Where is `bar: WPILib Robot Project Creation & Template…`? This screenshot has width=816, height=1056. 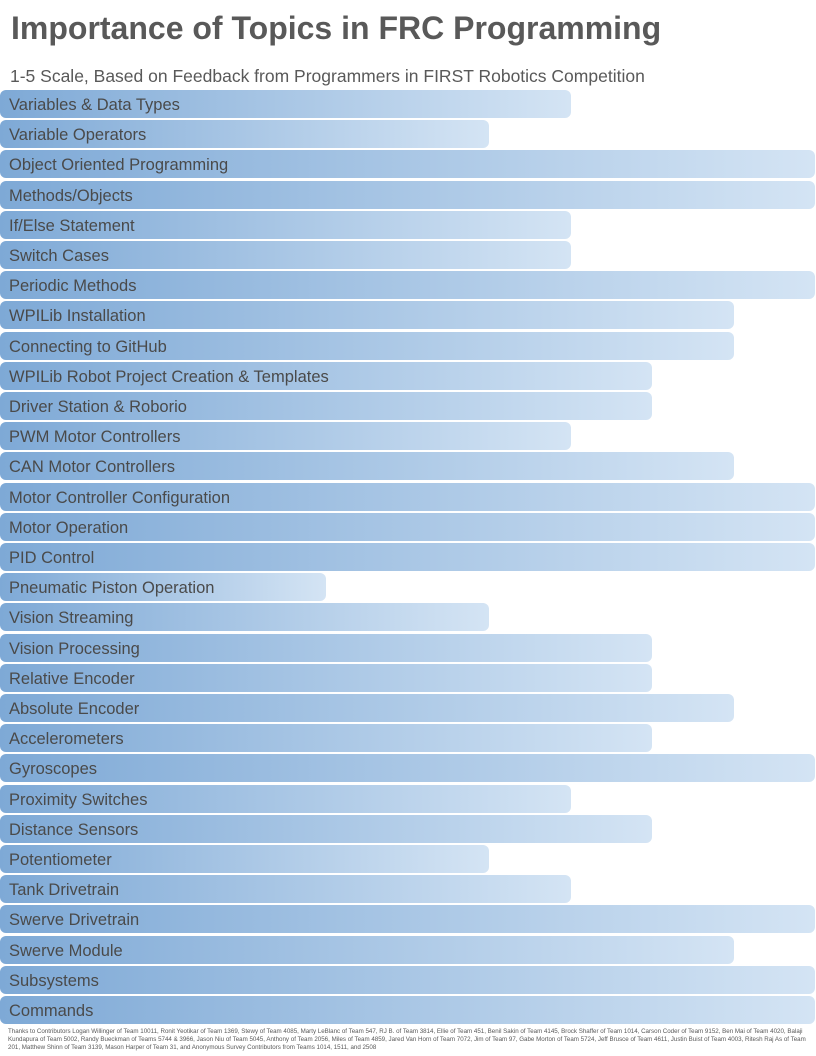
bar: WPILib Robot Project Creation & Template… is located at coordinates (326, 375).